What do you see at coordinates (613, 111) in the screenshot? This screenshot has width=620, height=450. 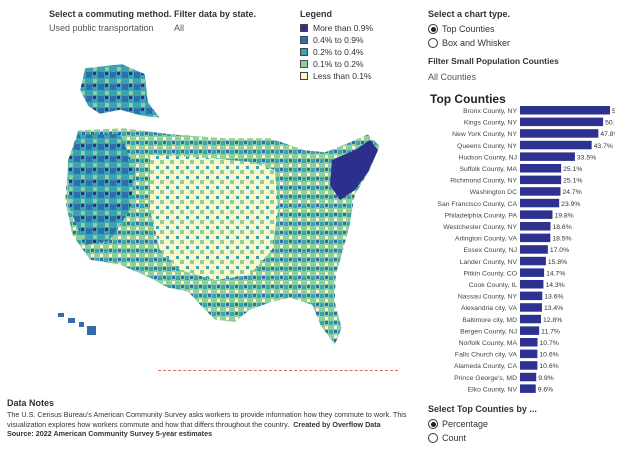 I see `bar-value-label: 54.9%` at bounding box center [613, 111].